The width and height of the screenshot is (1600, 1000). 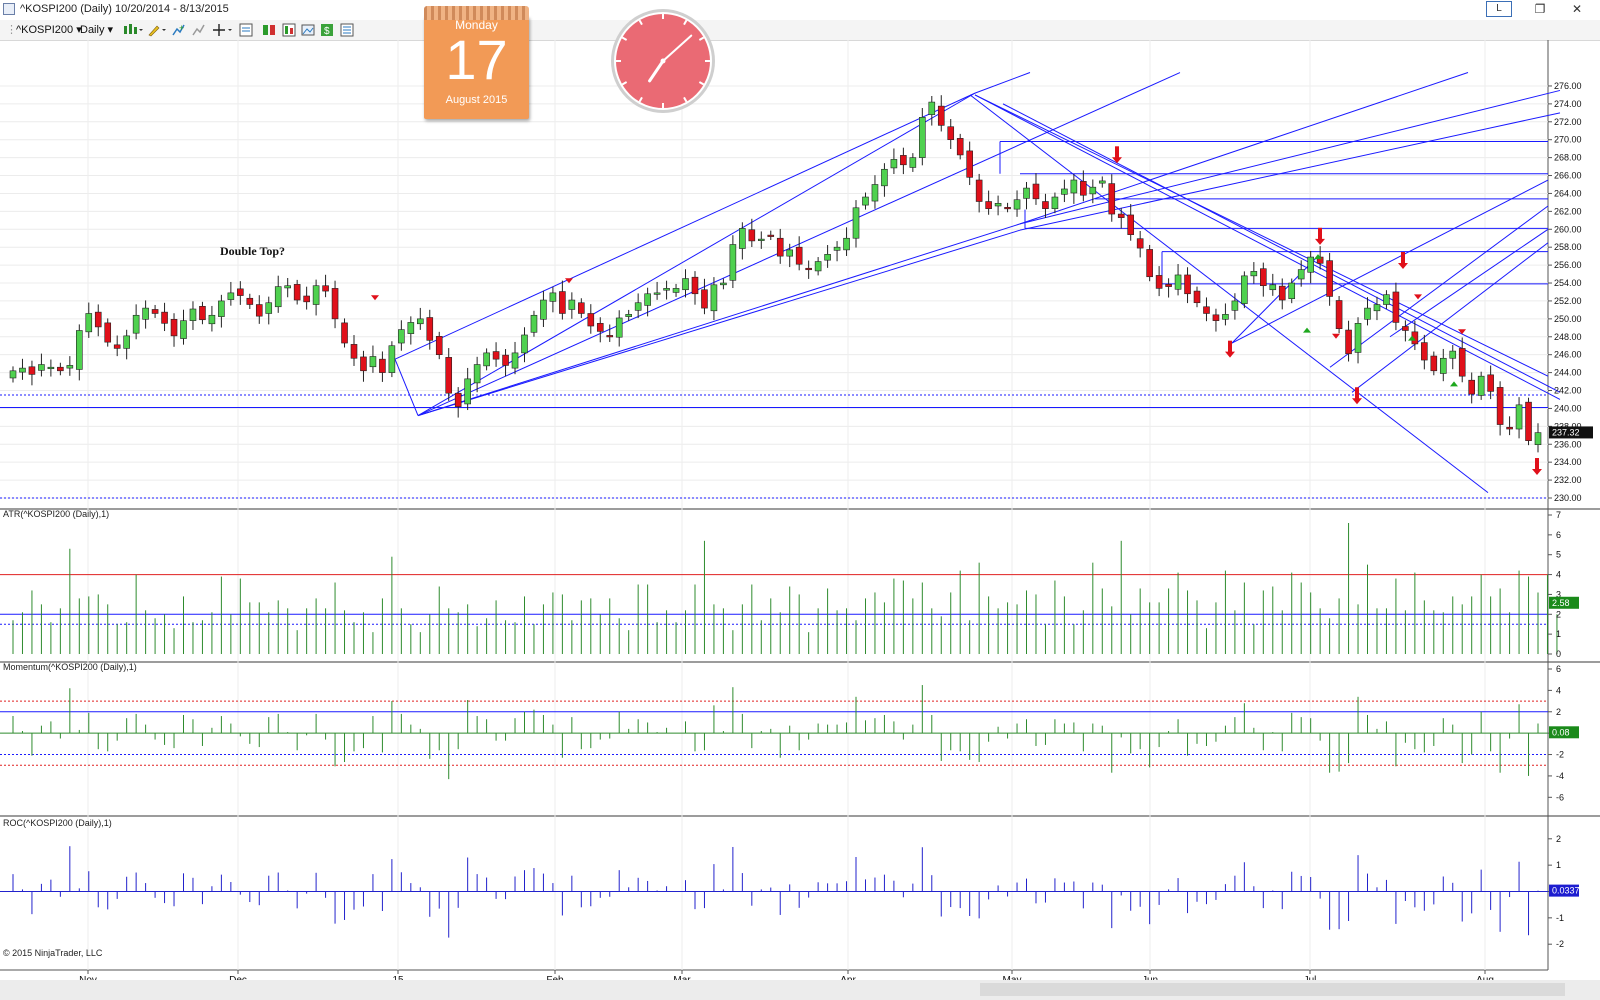 What do you see at coordinates (1566, 432) in the screenshot?
I see `last-price-label: 237.32` at bounding box center [1566, 432].